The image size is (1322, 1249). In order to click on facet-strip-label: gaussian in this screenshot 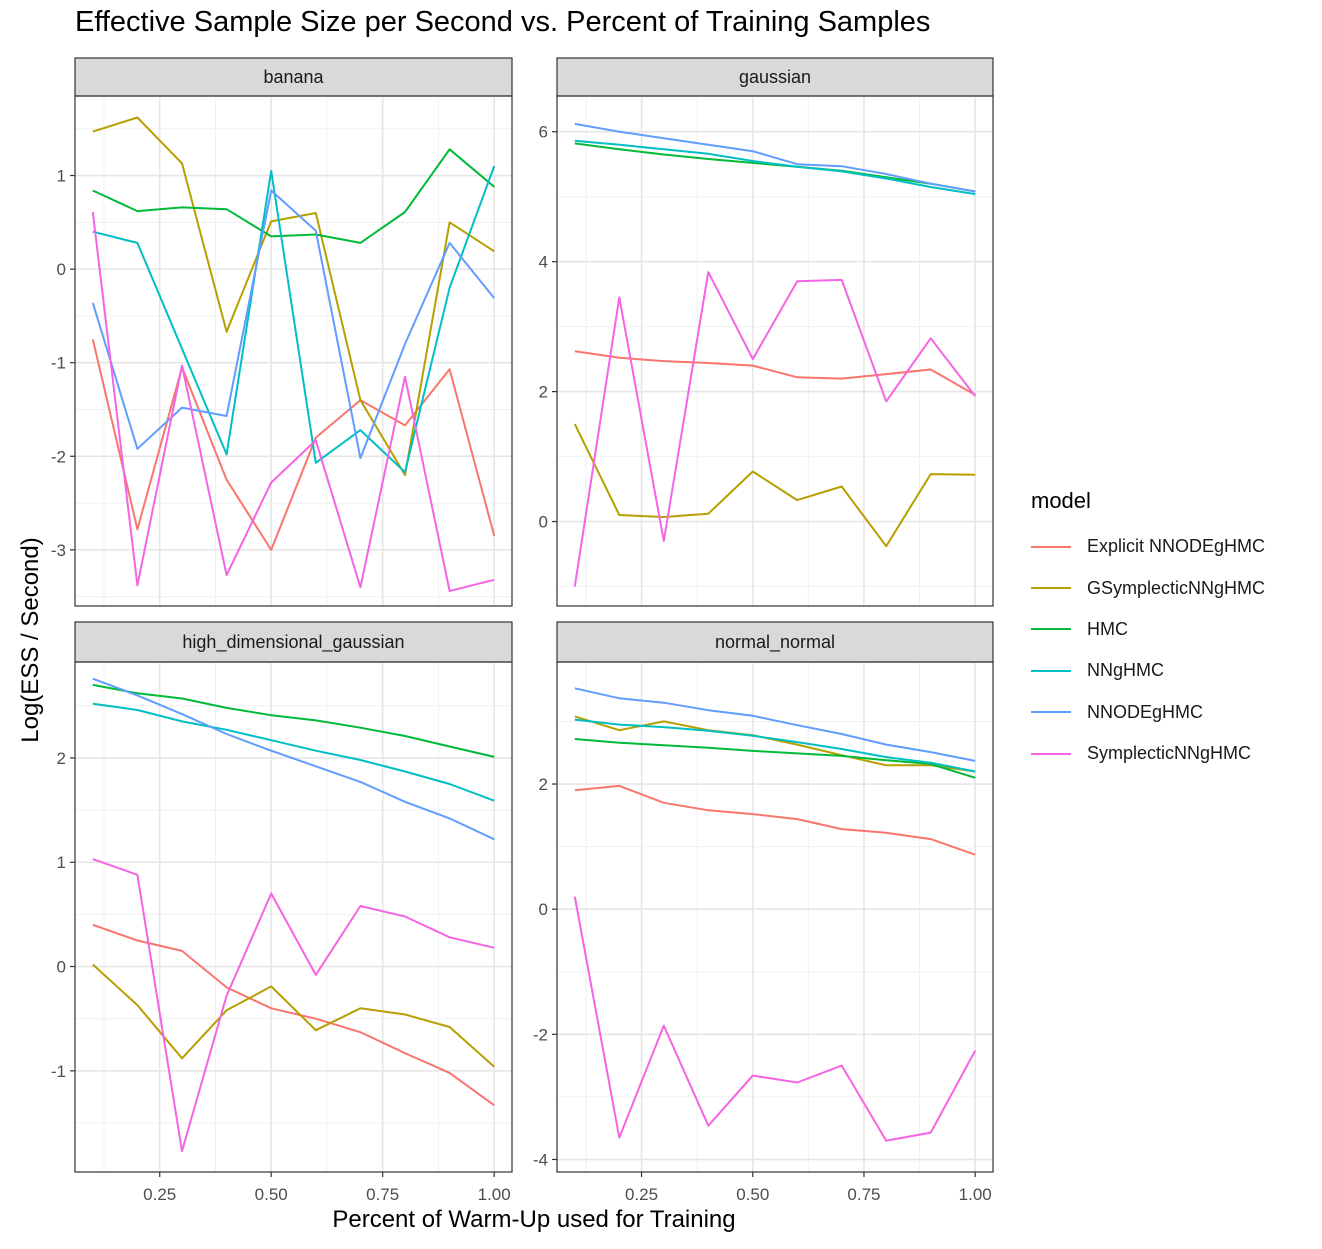, I will do `click(775, 77)`.